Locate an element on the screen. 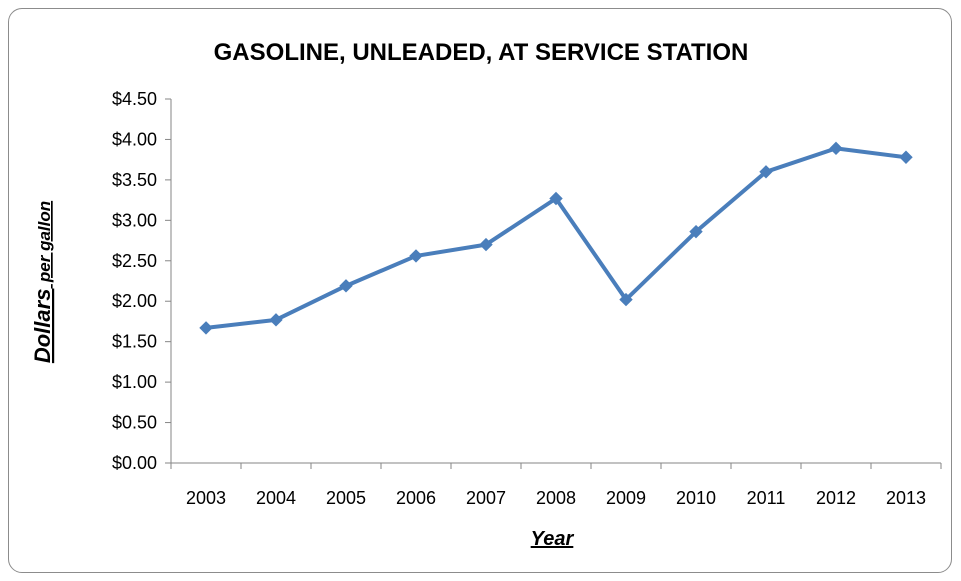  x-tick-label: 2003 is located at coordinates (206, 498).